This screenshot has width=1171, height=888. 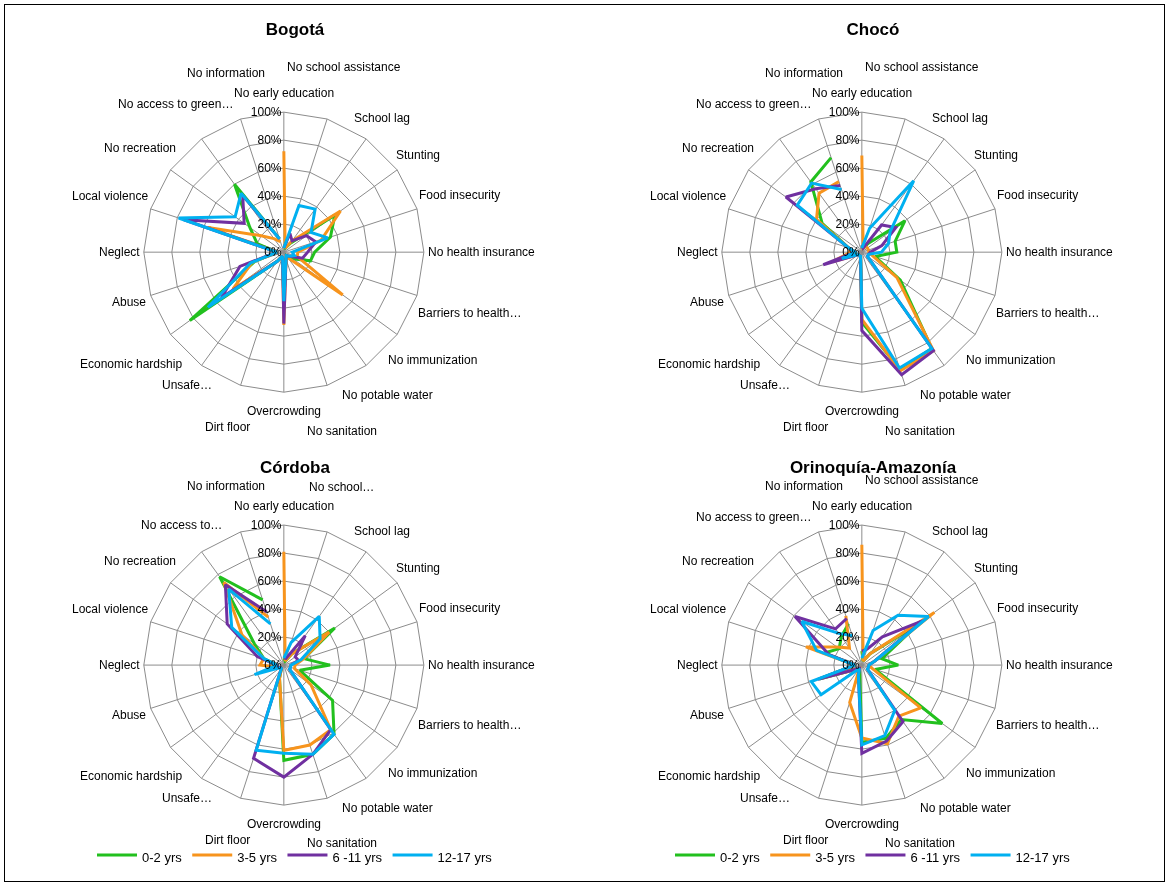 I want to click on legend-label: 0-2 yrs, so click(x=740, y=858).